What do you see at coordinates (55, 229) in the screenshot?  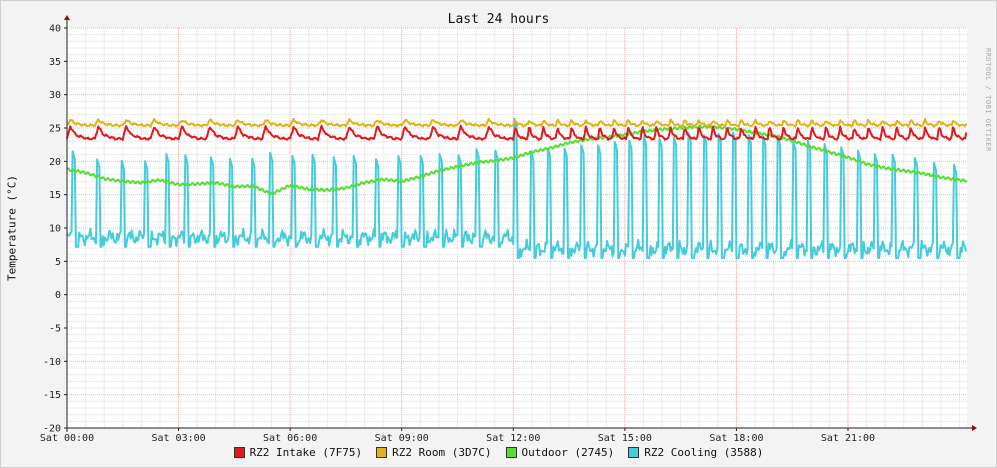 I see `y-tick-label: 10` at bounding box center [55, 229].